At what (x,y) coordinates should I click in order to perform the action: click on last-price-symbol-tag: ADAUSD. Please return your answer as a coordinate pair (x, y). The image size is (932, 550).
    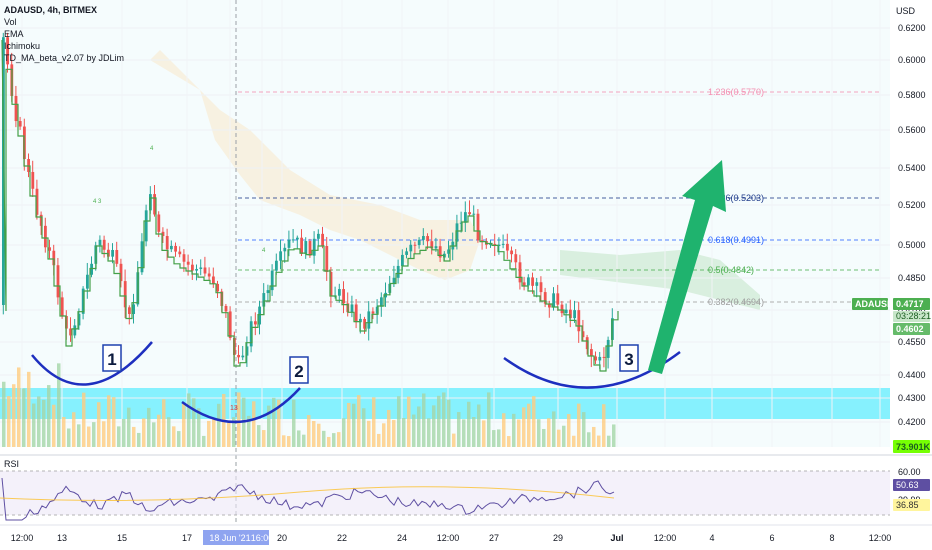
    Looking at the image, I should click on (874, 304).